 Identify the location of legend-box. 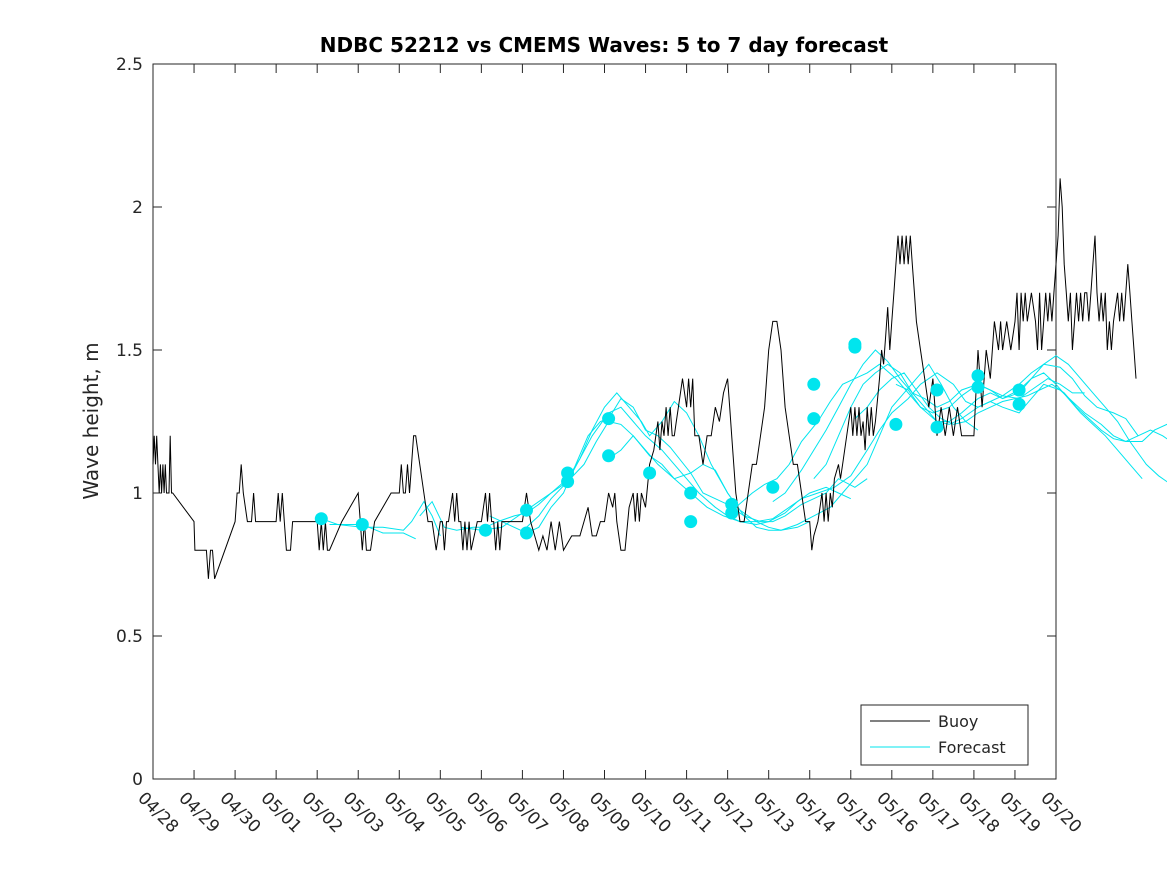
(944, 735).